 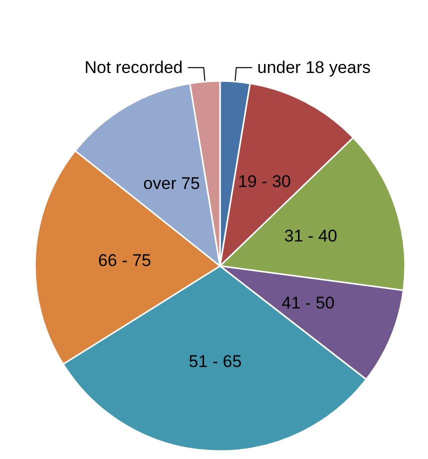 I want to click on slice-label: under 18 years, so click(x=314, y=68).